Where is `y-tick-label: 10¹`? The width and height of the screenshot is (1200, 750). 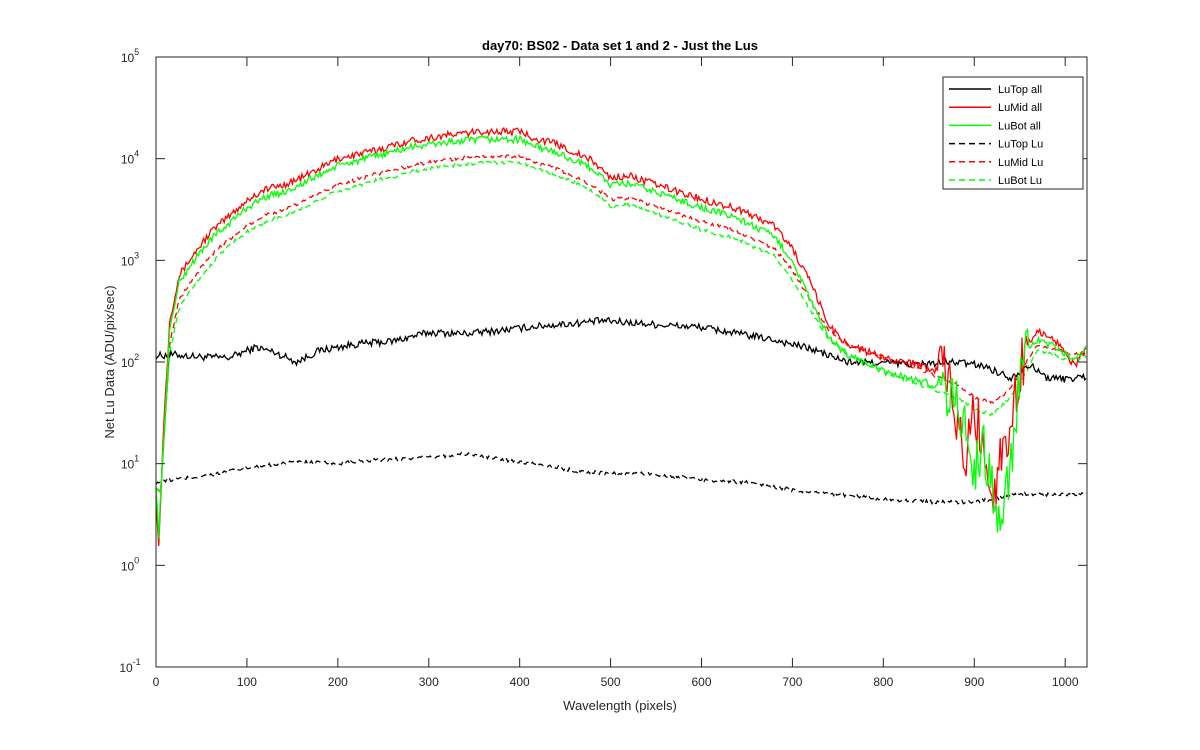 y-tick-label: 10¹ is located at coordinates (130, 463).